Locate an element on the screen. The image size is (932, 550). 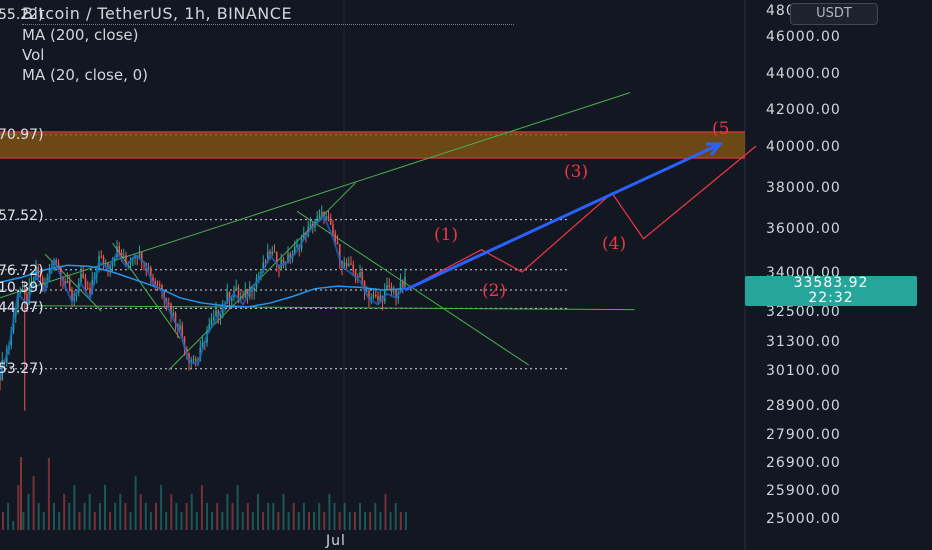
level-label: 76.72) is located at coordinates (22, 271).